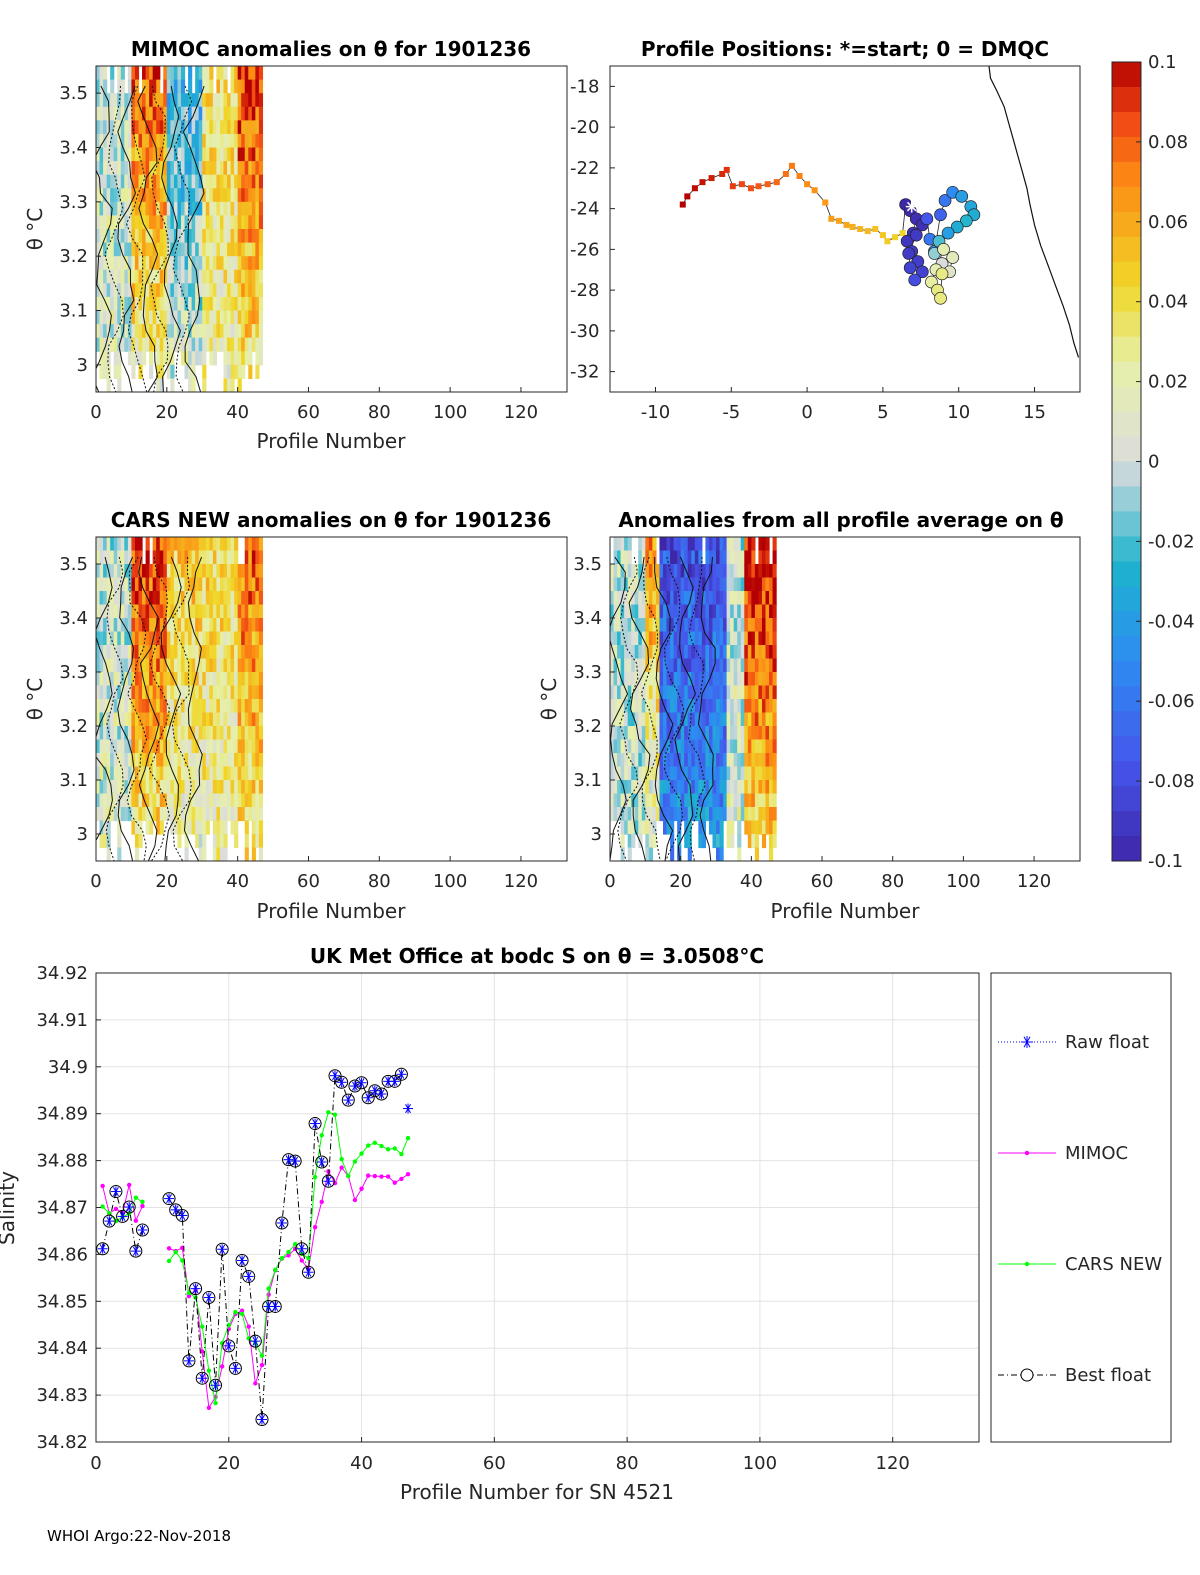  I want to click on positions-x-tick-label: -10, so click(655, 412).